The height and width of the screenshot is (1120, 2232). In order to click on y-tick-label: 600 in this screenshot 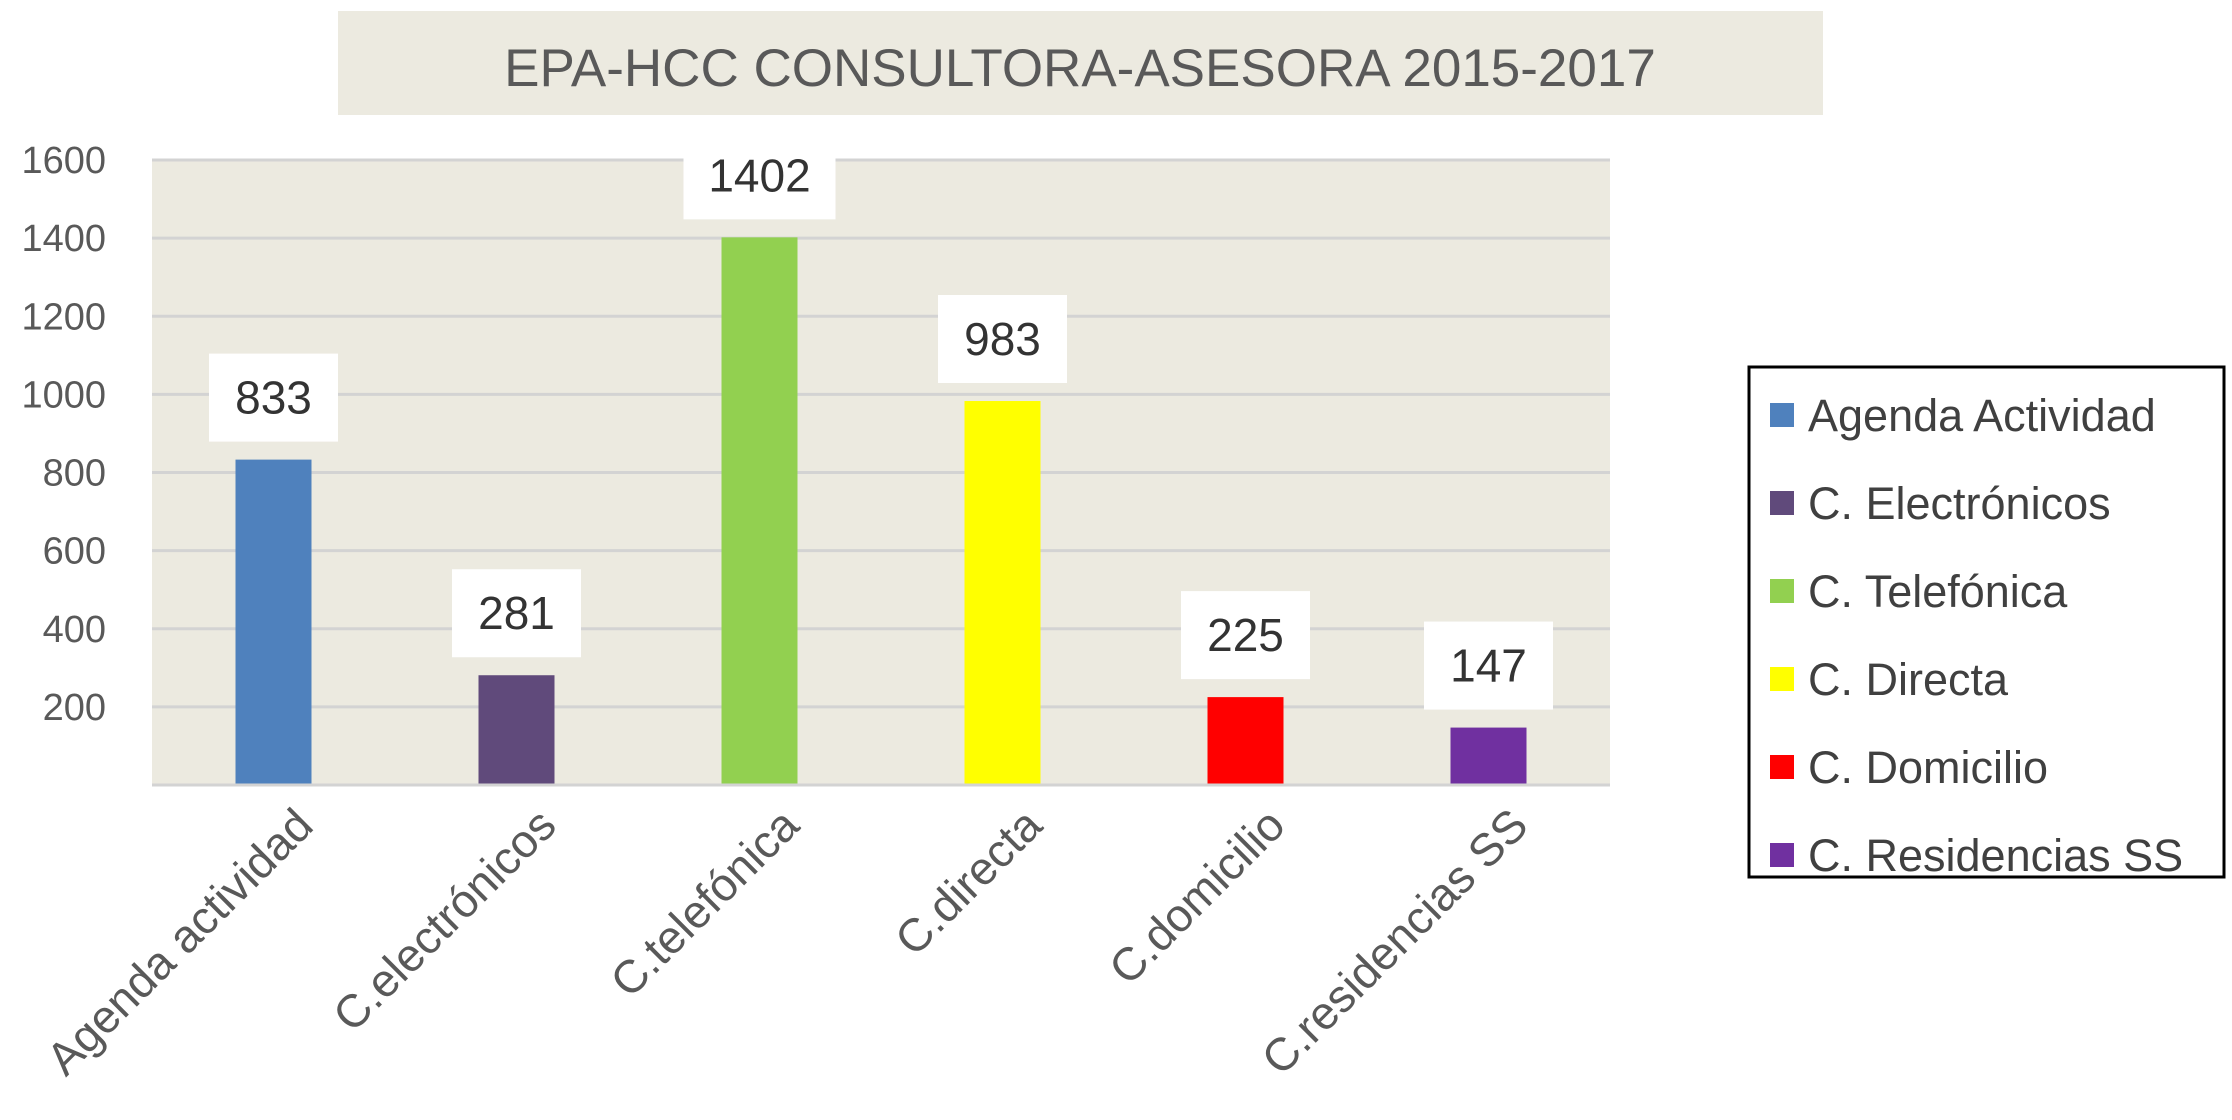, I will do `click(74, 552)`.